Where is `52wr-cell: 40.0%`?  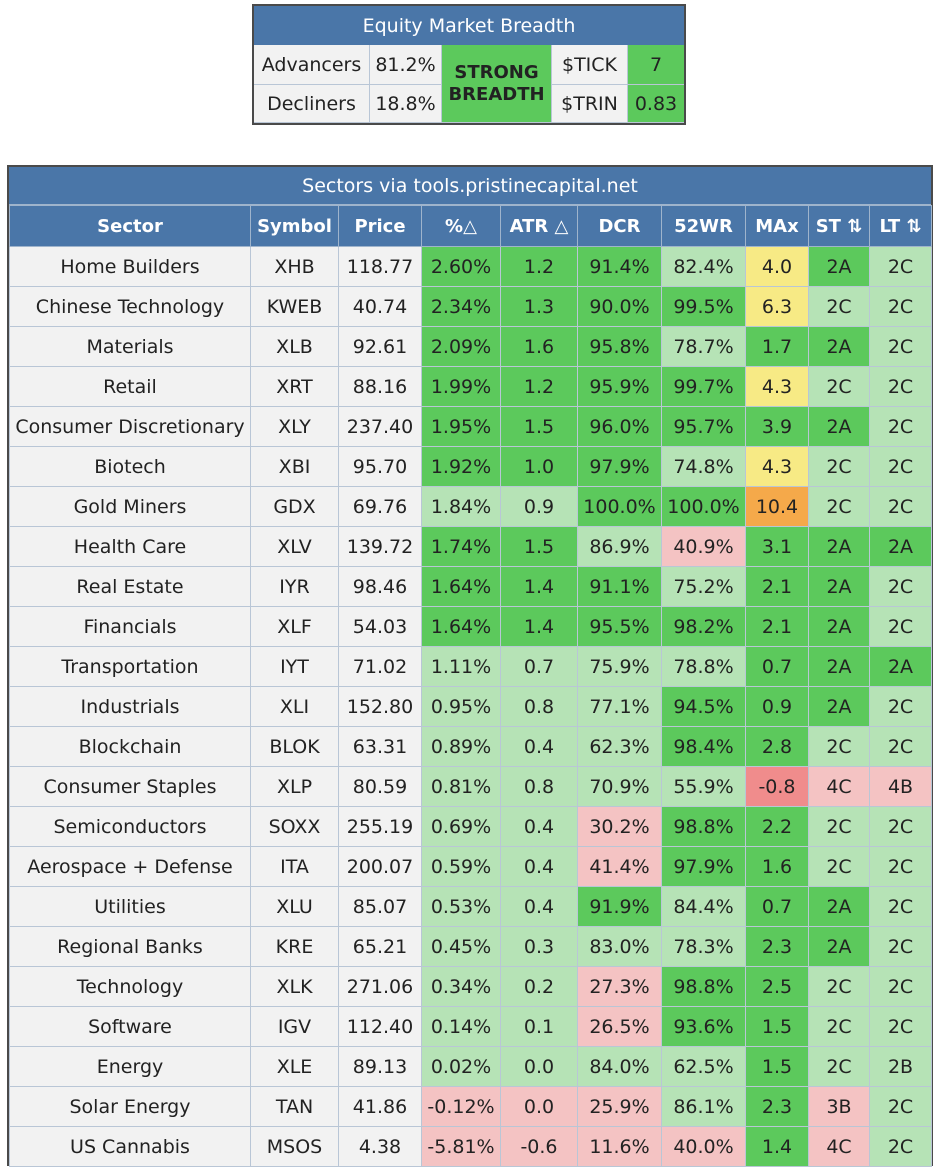 52wr-cell: 40.0% is located at coordinates (703, 1146).